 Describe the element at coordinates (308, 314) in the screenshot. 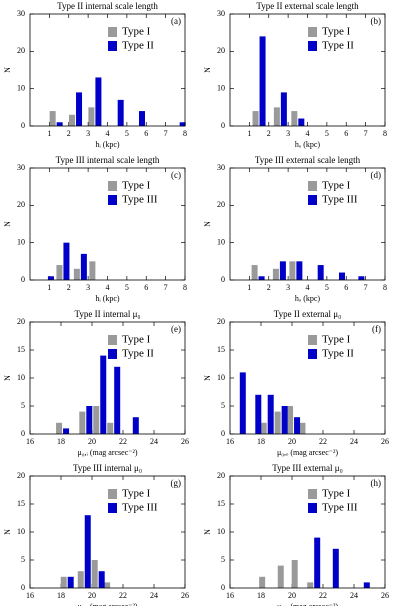

I see `chart-title: Type II external μ₀` at that location.